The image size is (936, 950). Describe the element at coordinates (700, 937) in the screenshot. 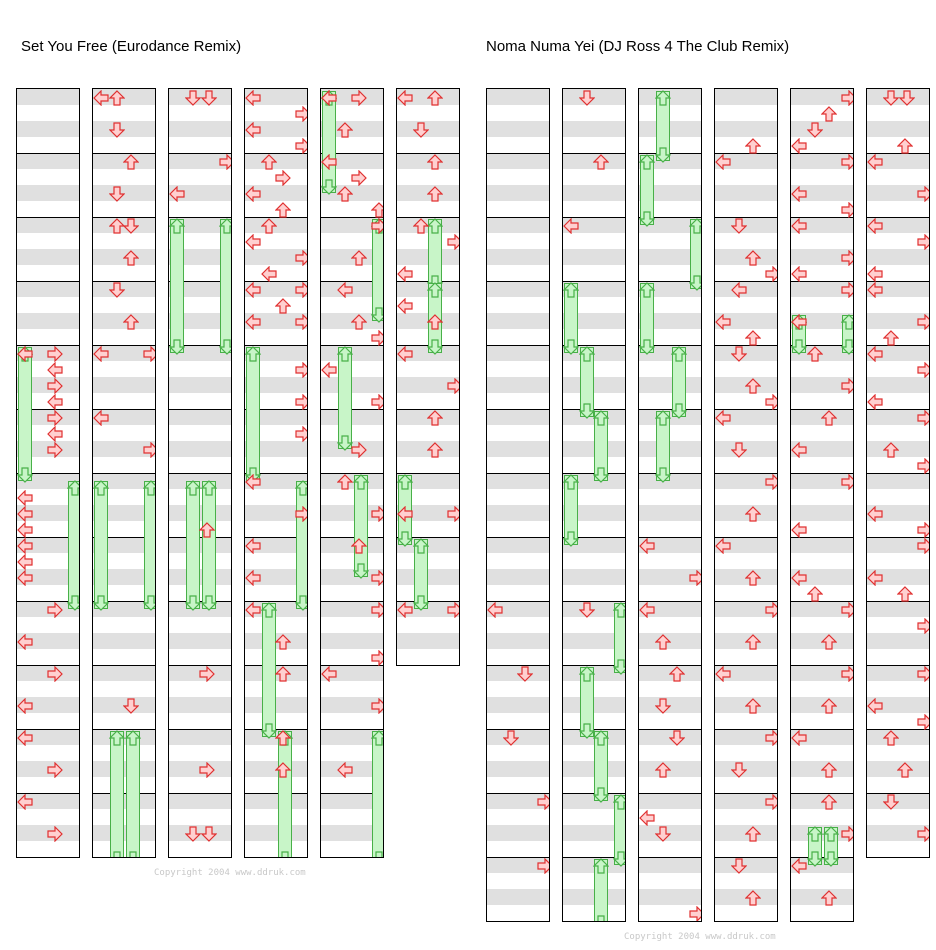

I see `copyright-right: Copyright 2004 www.ddruk.com` at that location.